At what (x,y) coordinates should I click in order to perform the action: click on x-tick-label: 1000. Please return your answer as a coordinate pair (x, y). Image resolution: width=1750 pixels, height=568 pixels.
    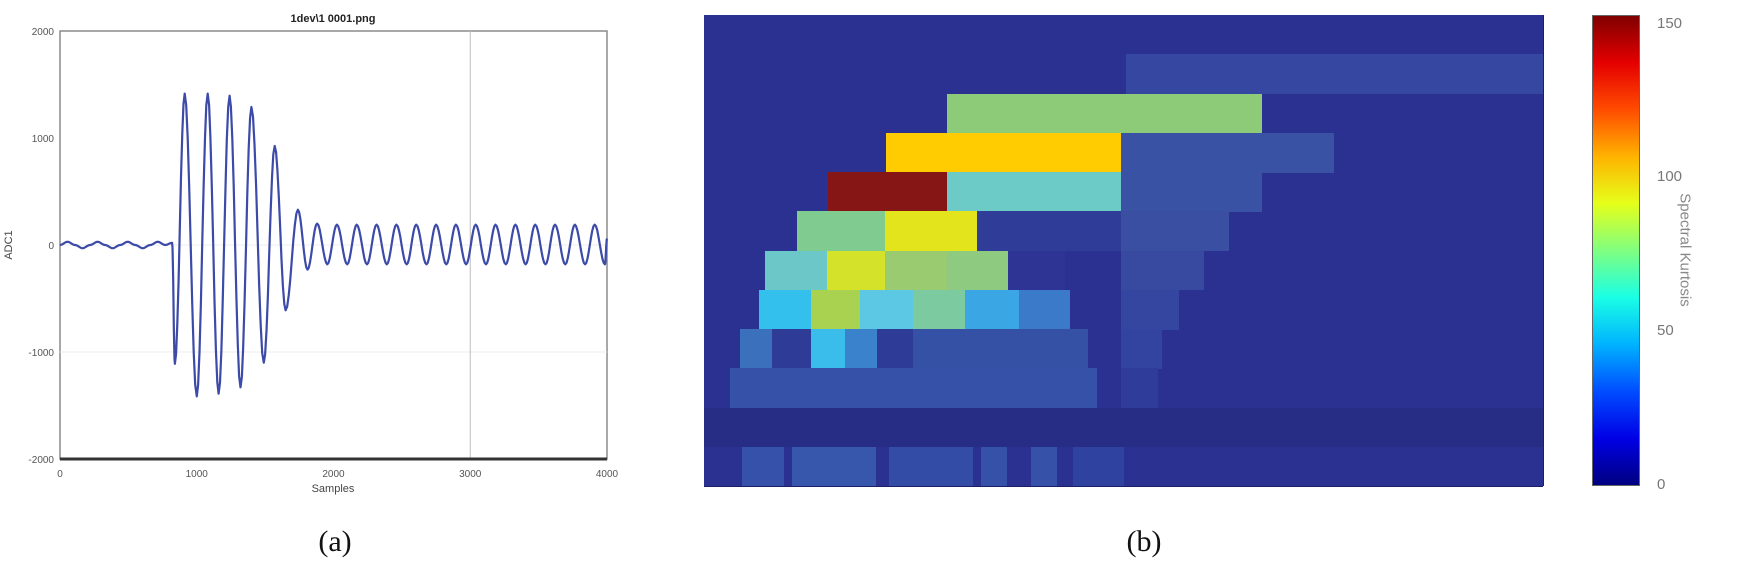
    Looking at the image, I should click on (197, 474).